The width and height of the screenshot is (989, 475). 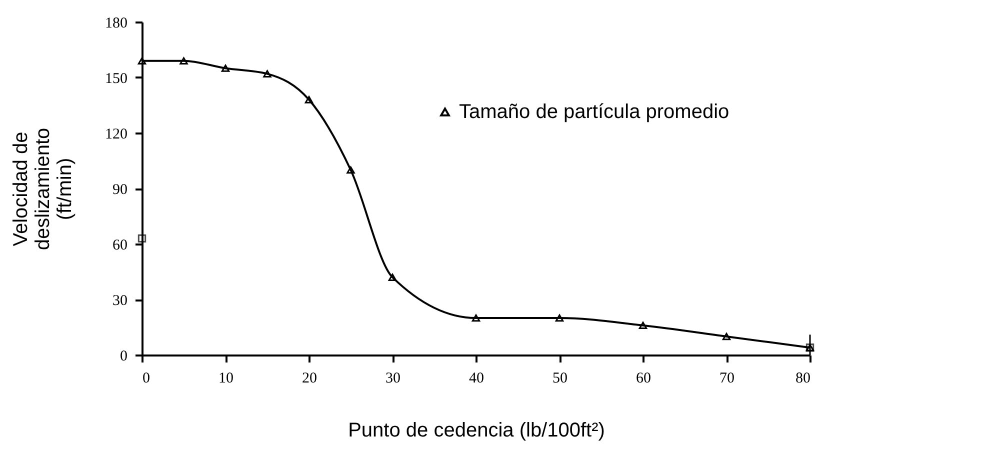 What do you see at coordinates (116, 79) in the screenshot?
I see `y-tick-label: 150` at bounding box center [116, 79].